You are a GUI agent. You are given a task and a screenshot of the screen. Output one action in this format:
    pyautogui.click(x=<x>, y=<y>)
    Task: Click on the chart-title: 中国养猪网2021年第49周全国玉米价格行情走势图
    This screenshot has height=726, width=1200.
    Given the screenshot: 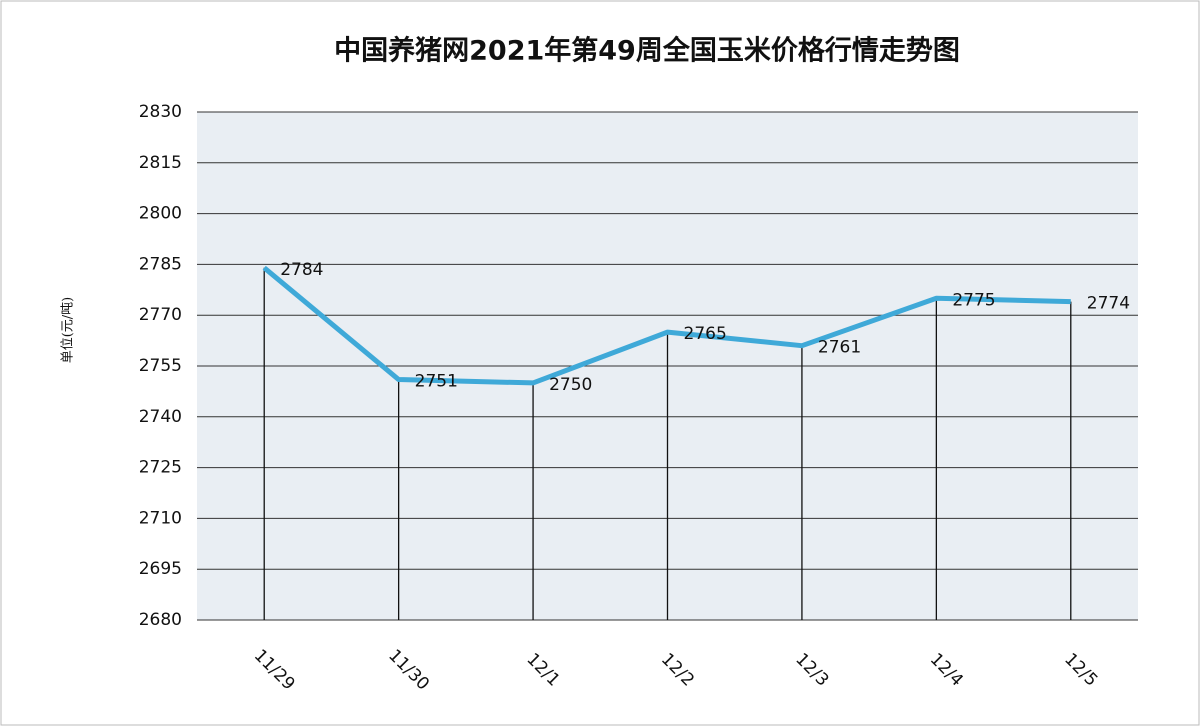 What is the action you would take?
    pyautogui.click(x=647, y=51)
    